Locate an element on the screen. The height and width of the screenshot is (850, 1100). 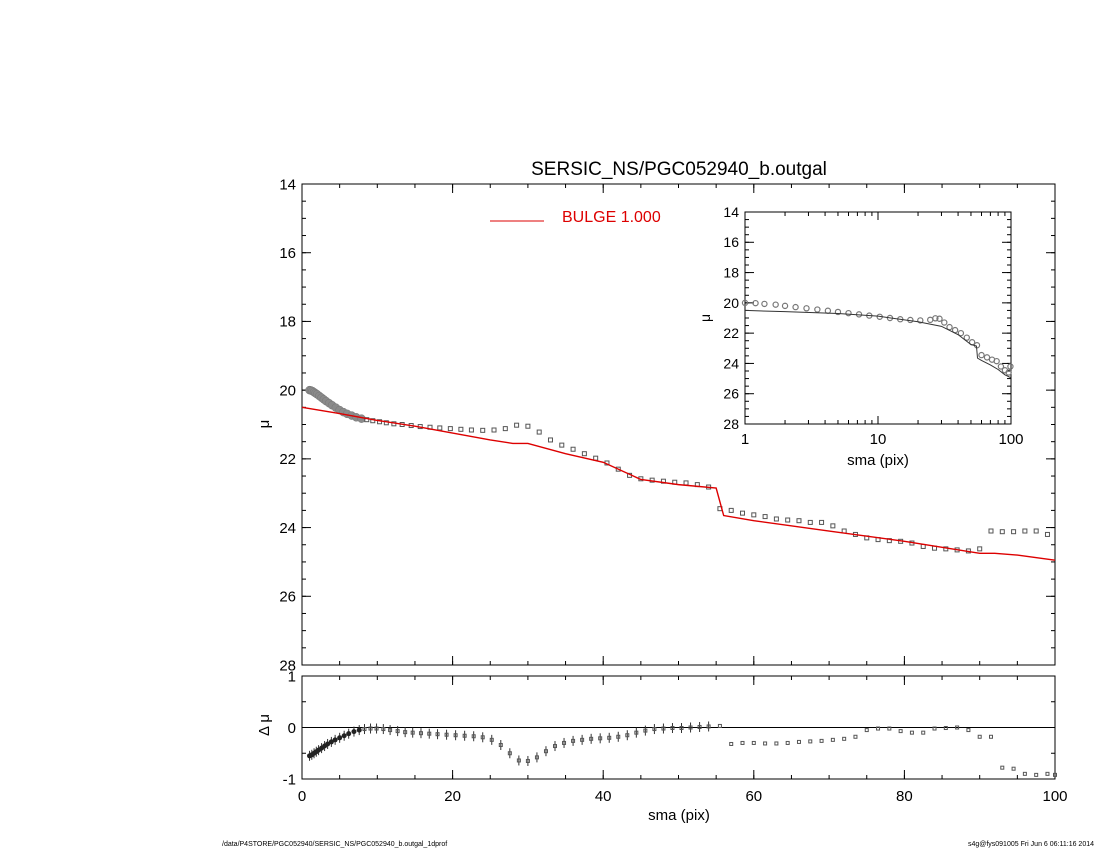
chart-title: SERSIC_NS/PGC052940_b.outgal is located at coordinates (679, 169).